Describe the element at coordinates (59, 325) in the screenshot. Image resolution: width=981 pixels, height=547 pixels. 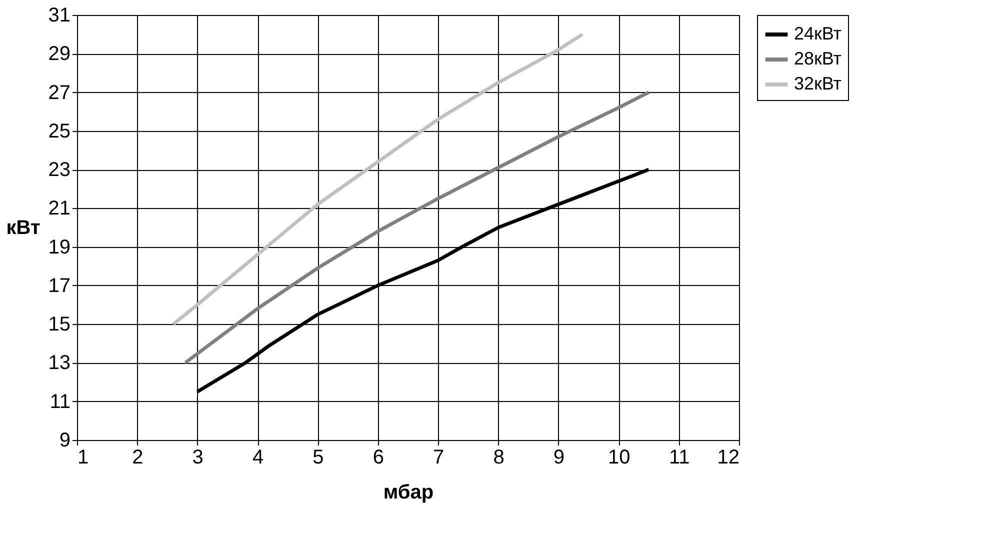
I see `y-tick-label: 15` at that location.